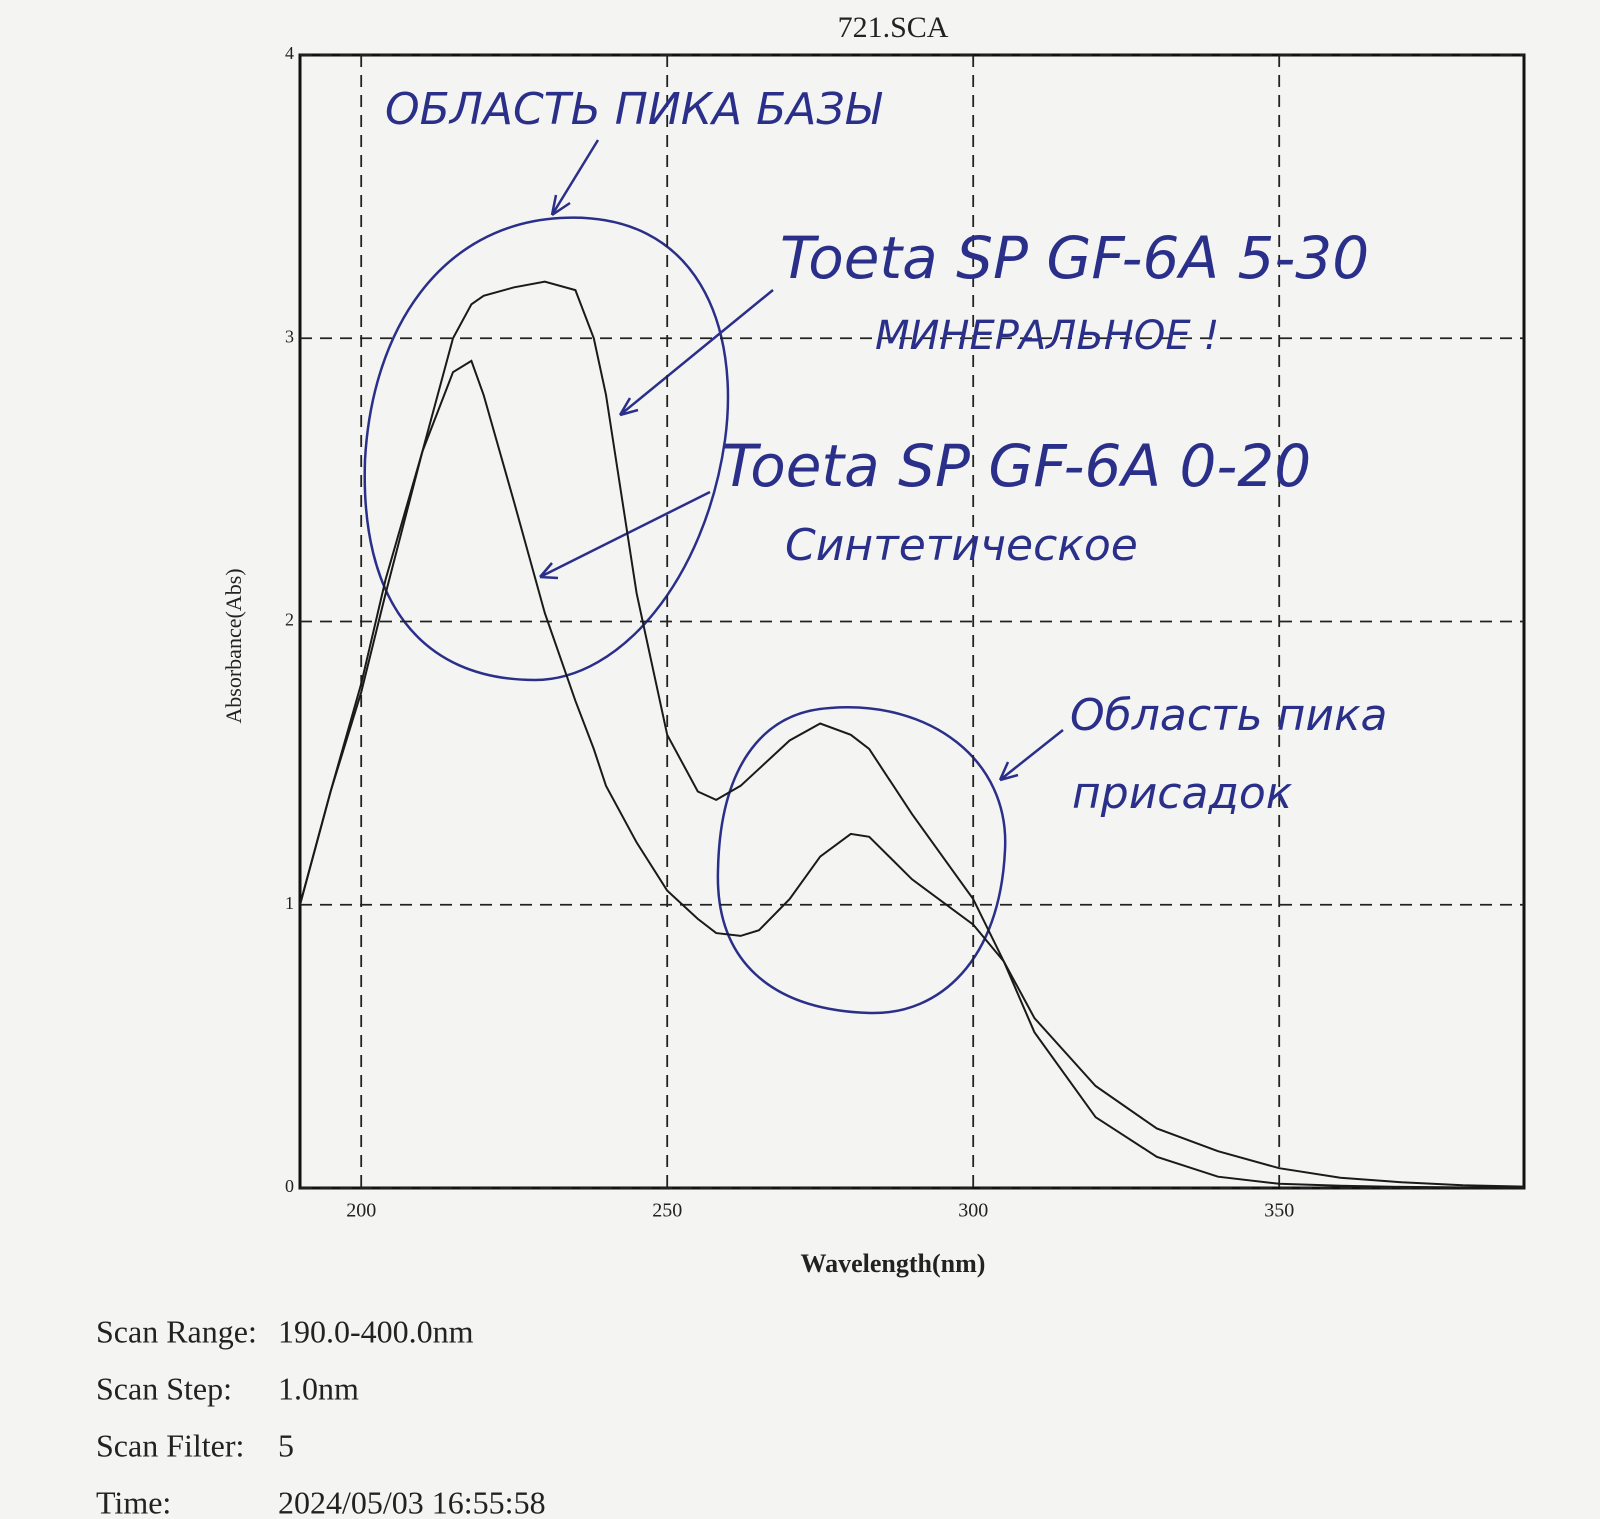  I want to click on x-tick-label: 200, so click(361, 1211).